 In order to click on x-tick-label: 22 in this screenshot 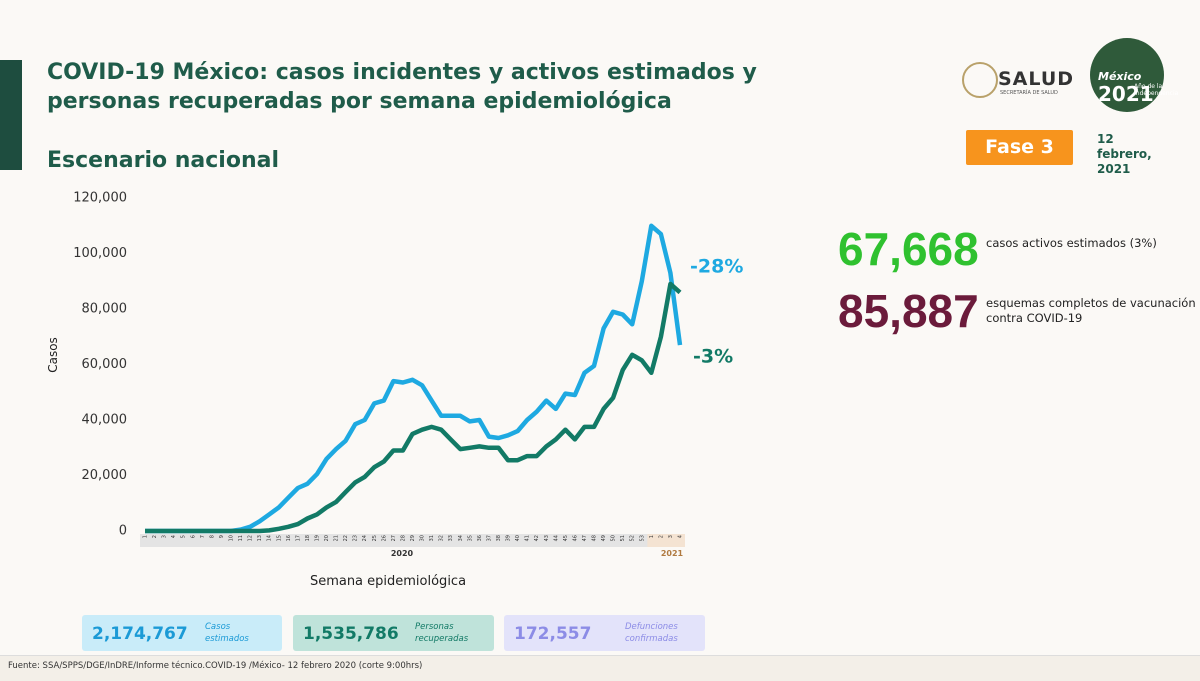, I will do `click(346, 538)`.